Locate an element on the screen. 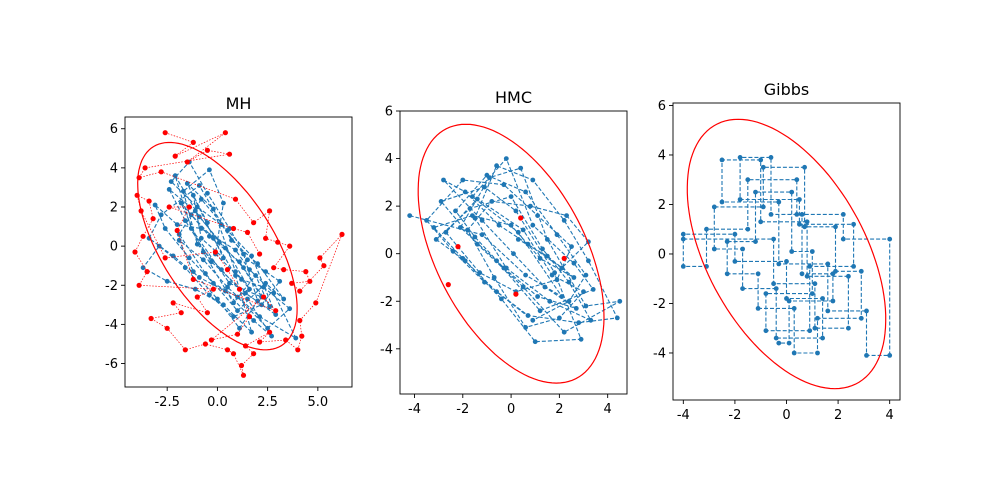 The image size is (1000, 500). mh-y-tick-label: -6 is located at coordinates (111, 364).